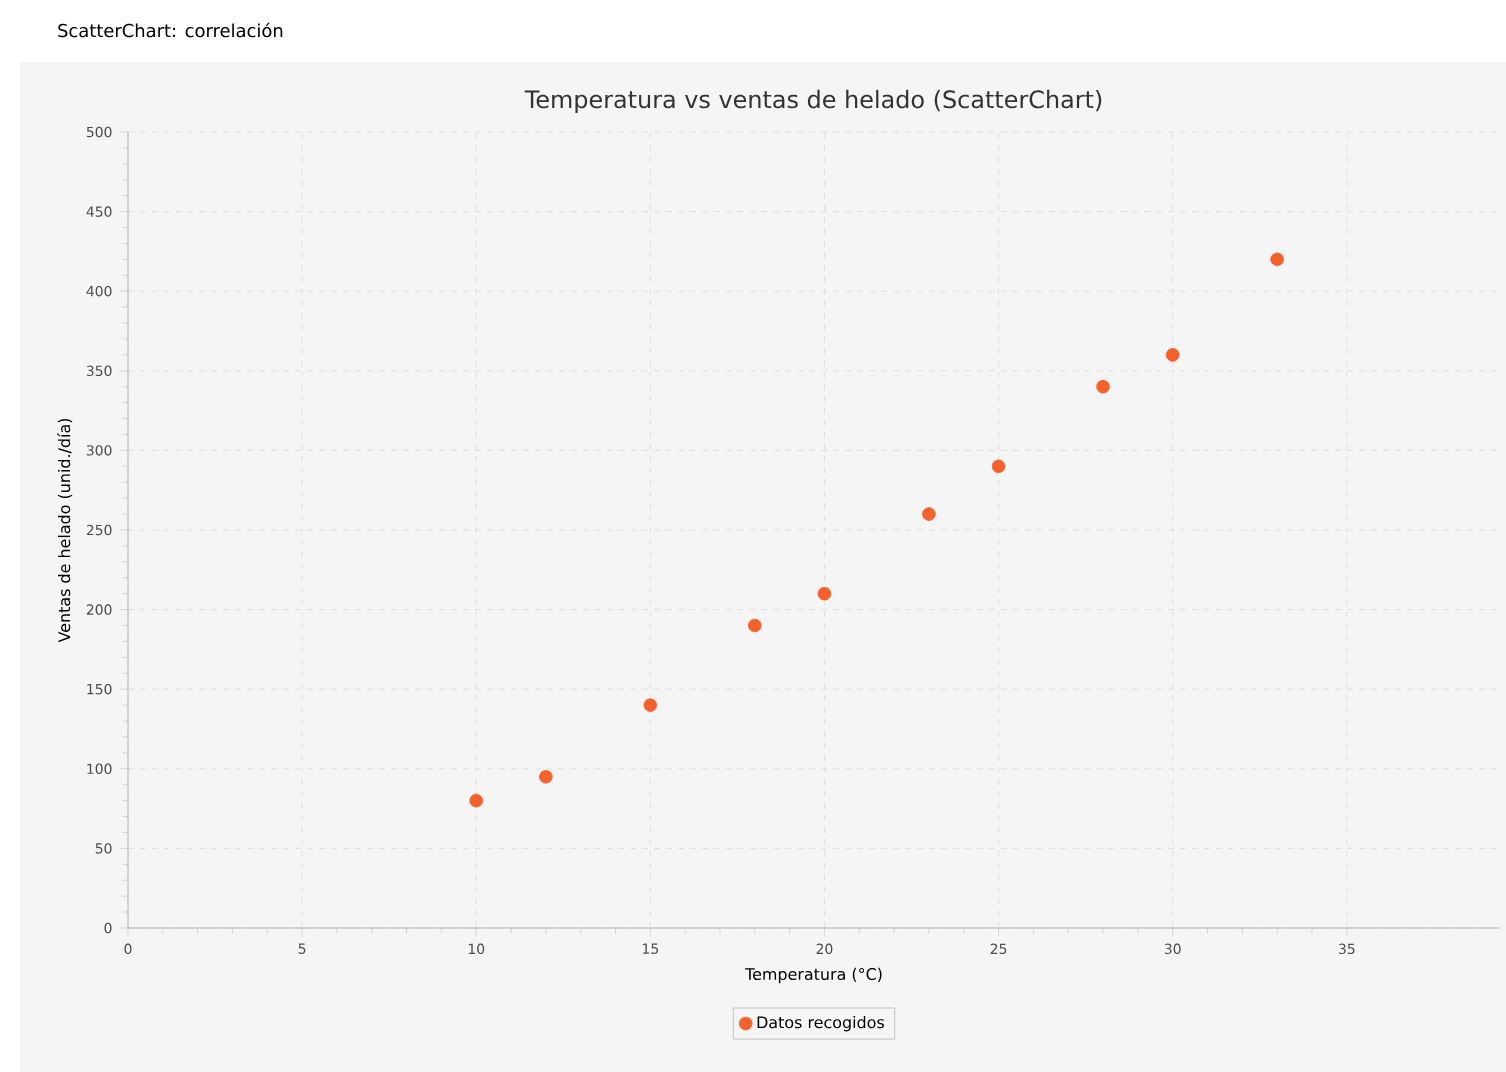  Describe the element at coordinates (813, 101) in the screenshot. I see `chart-title: Temperatura vs ventas de helado (ScatterChart)` at that location.